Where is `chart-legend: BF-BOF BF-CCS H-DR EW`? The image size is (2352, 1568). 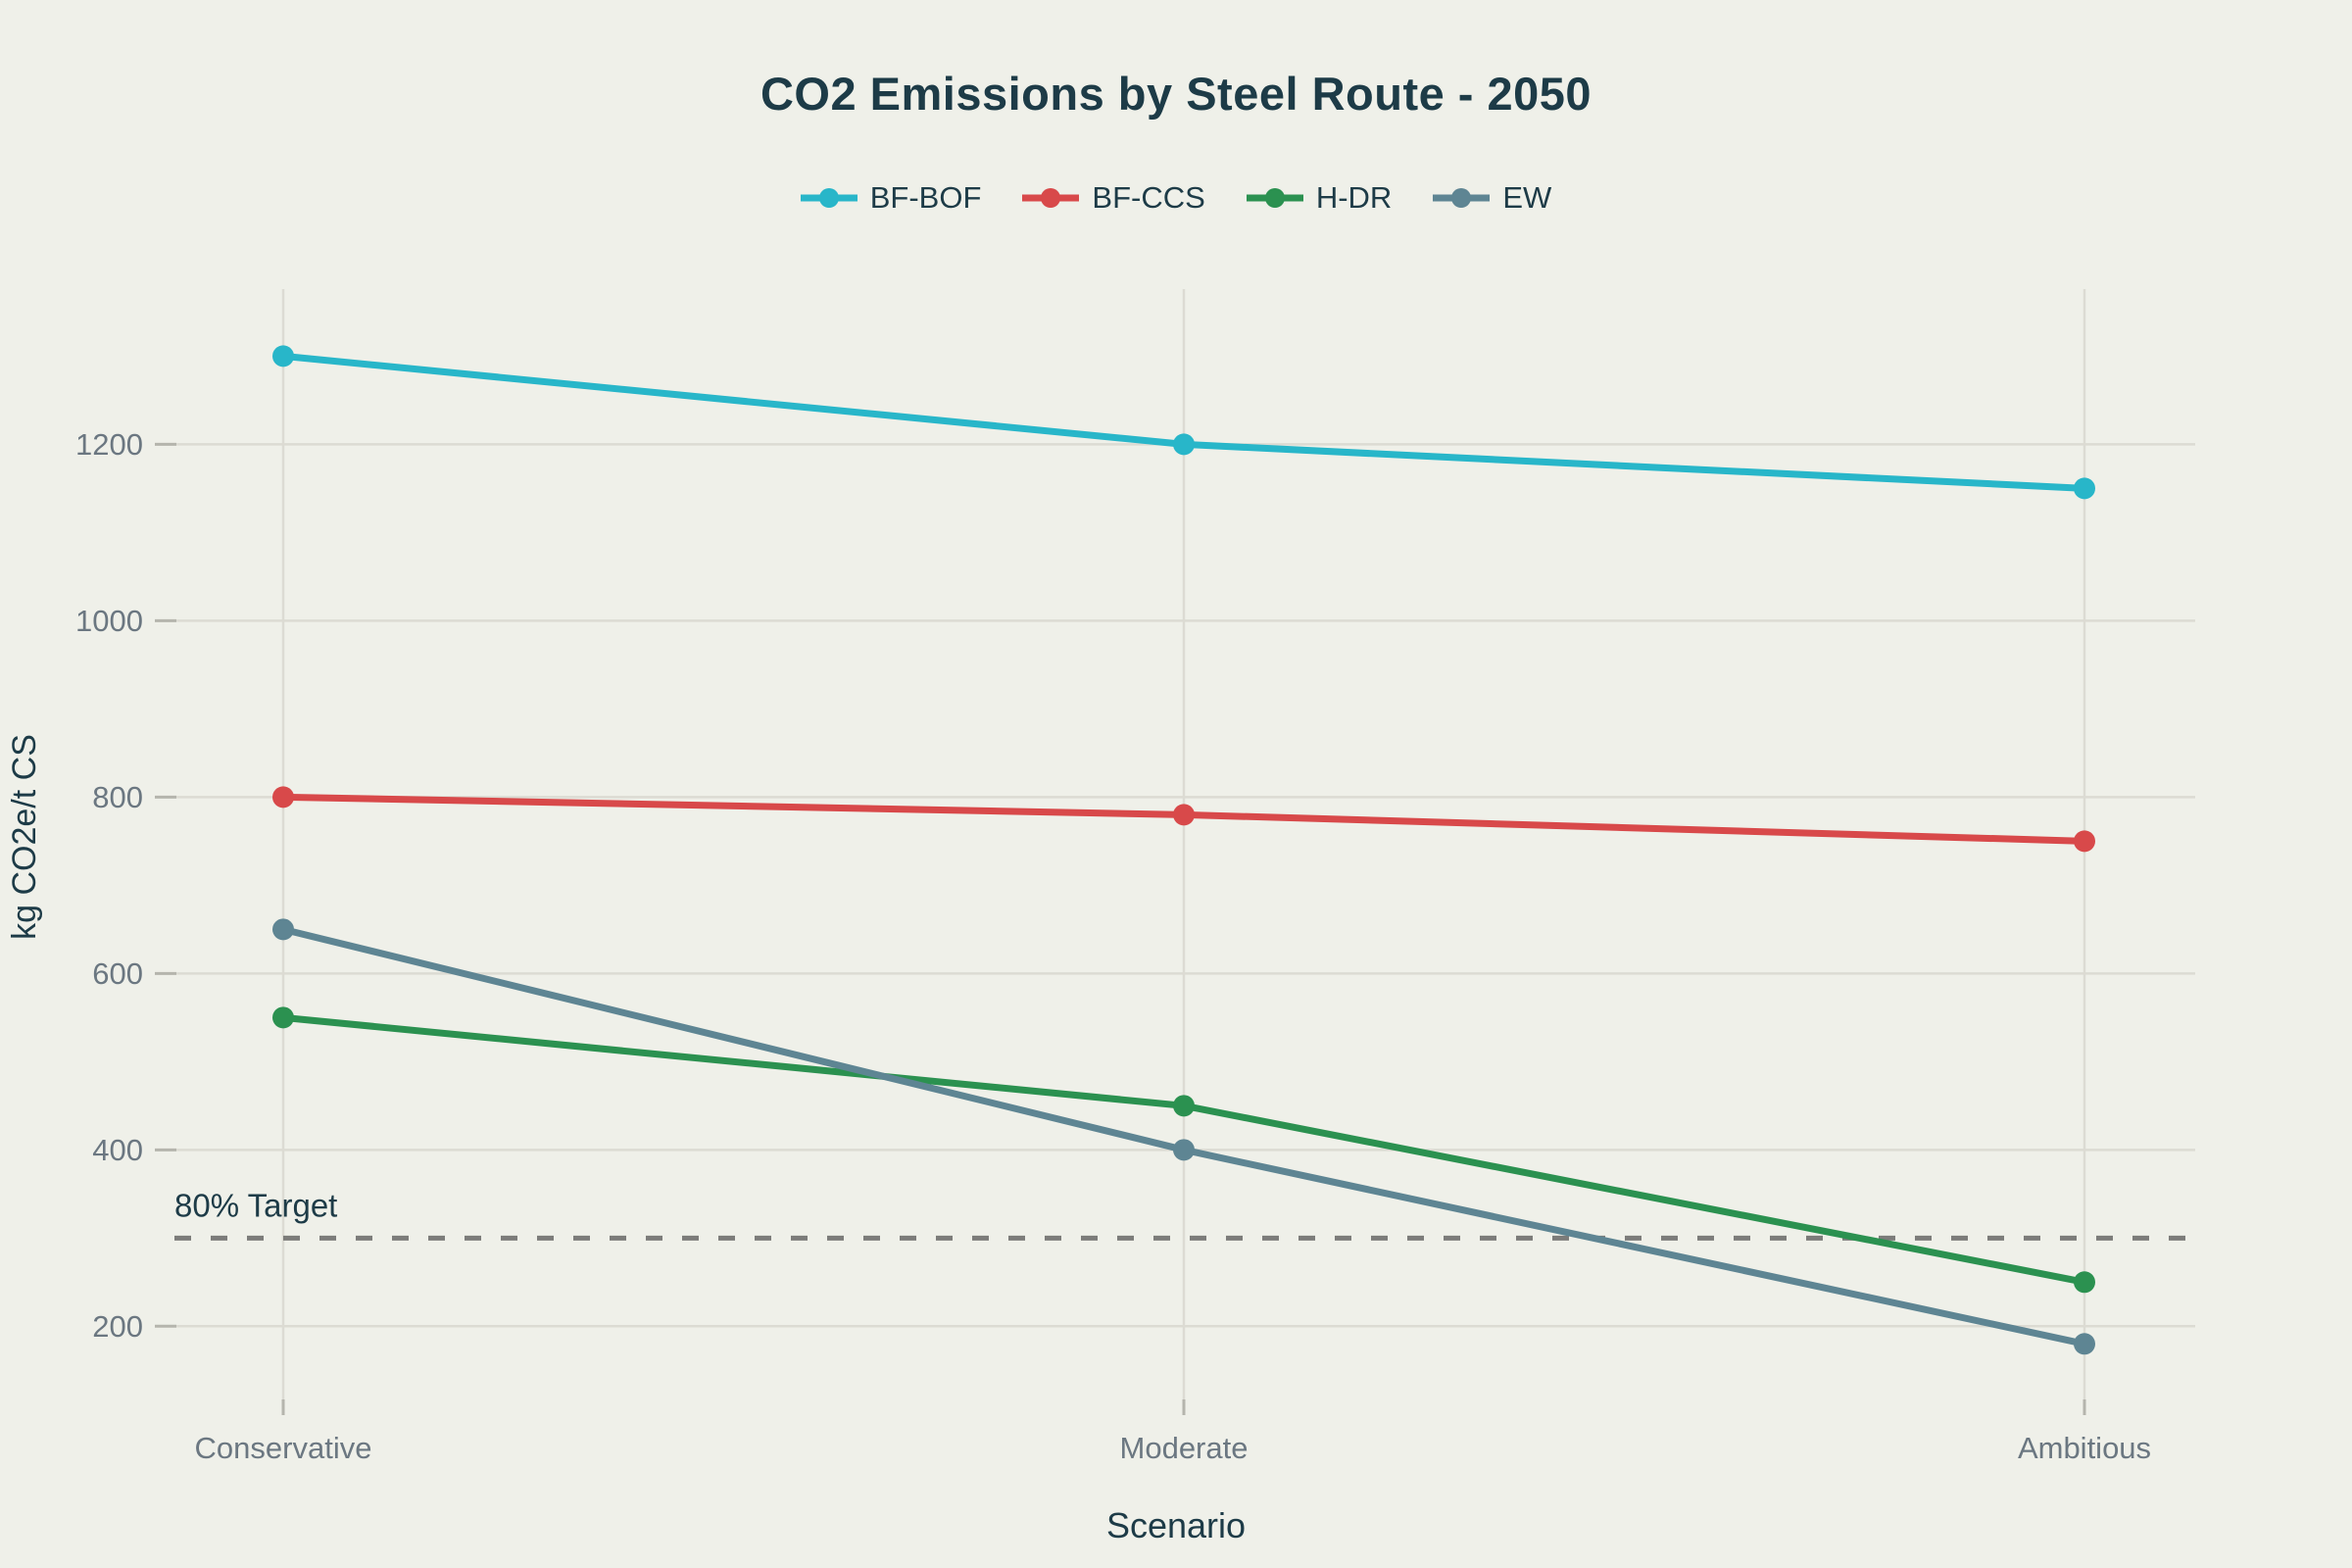
chart-legend: BF-BOF BF-CCS H-DR EW is located at coordinates (1176, 198).